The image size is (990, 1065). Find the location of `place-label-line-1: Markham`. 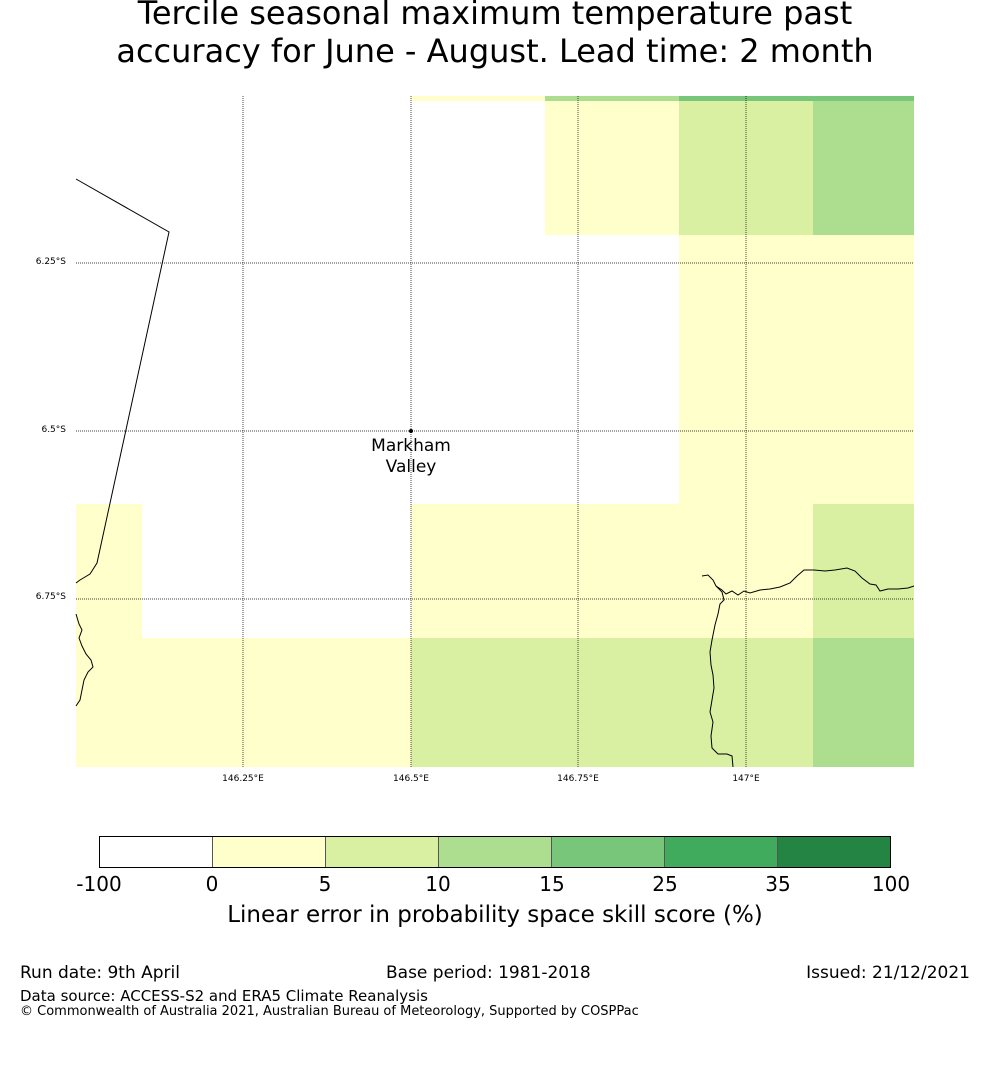

place-label-line-1: Markham is located at coordinates (411, 446).